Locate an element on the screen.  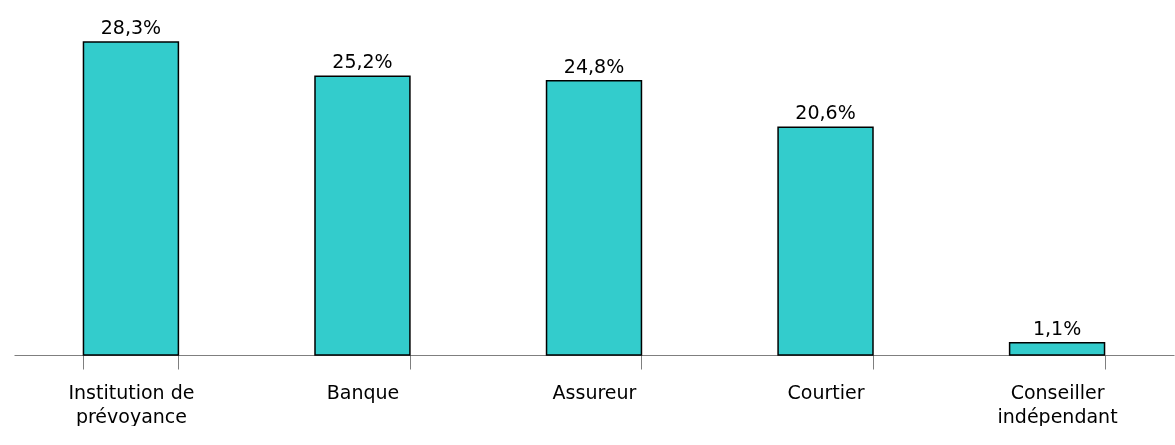
x-tick-label: Banque is located at coordinates (363, 391).